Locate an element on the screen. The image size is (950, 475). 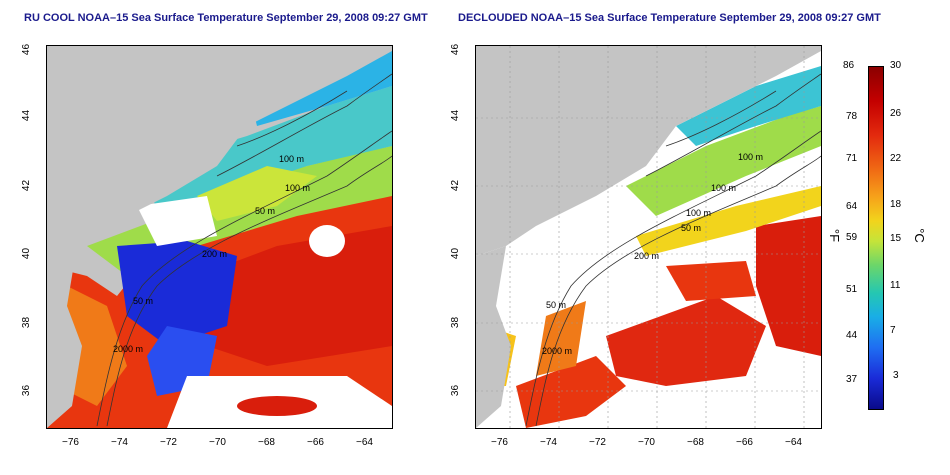
fahrenheit-tick: 59 is located at coordinates (852, 237).